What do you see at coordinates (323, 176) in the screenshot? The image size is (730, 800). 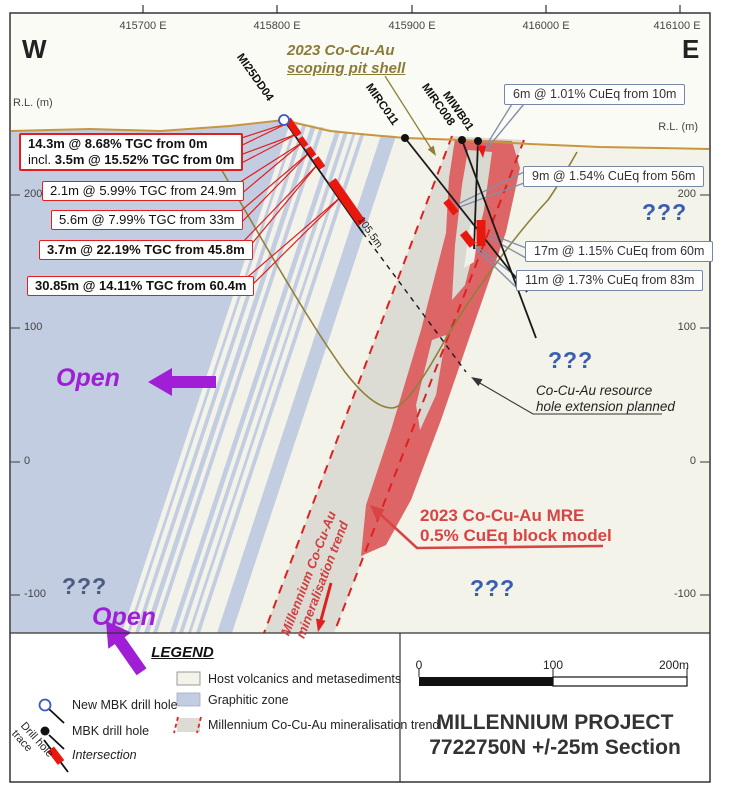 I see `trace-MI25DD04` at bounding box center [323, 176].